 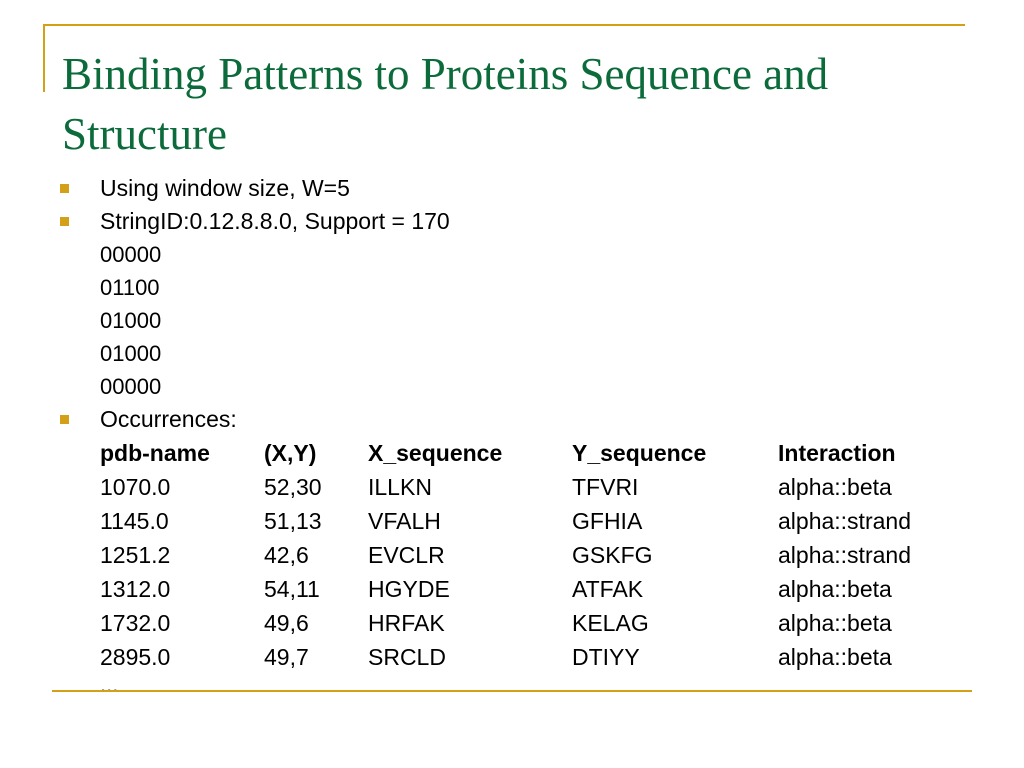 I want to click on bullet-string-id: StringID:0.12.8.8.0, Support = 170, so click(x=520, y=221).